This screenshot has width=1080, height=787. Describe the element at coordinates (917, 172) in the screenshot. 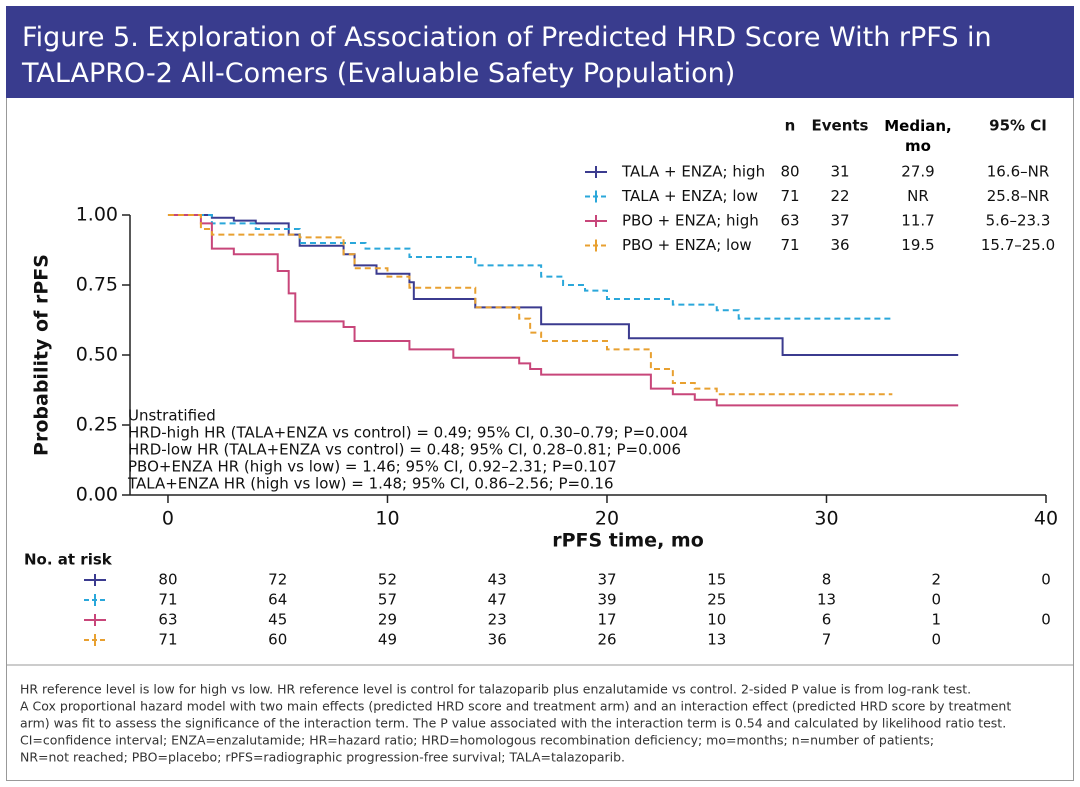

I see `table-cell: 27.9` at that location.